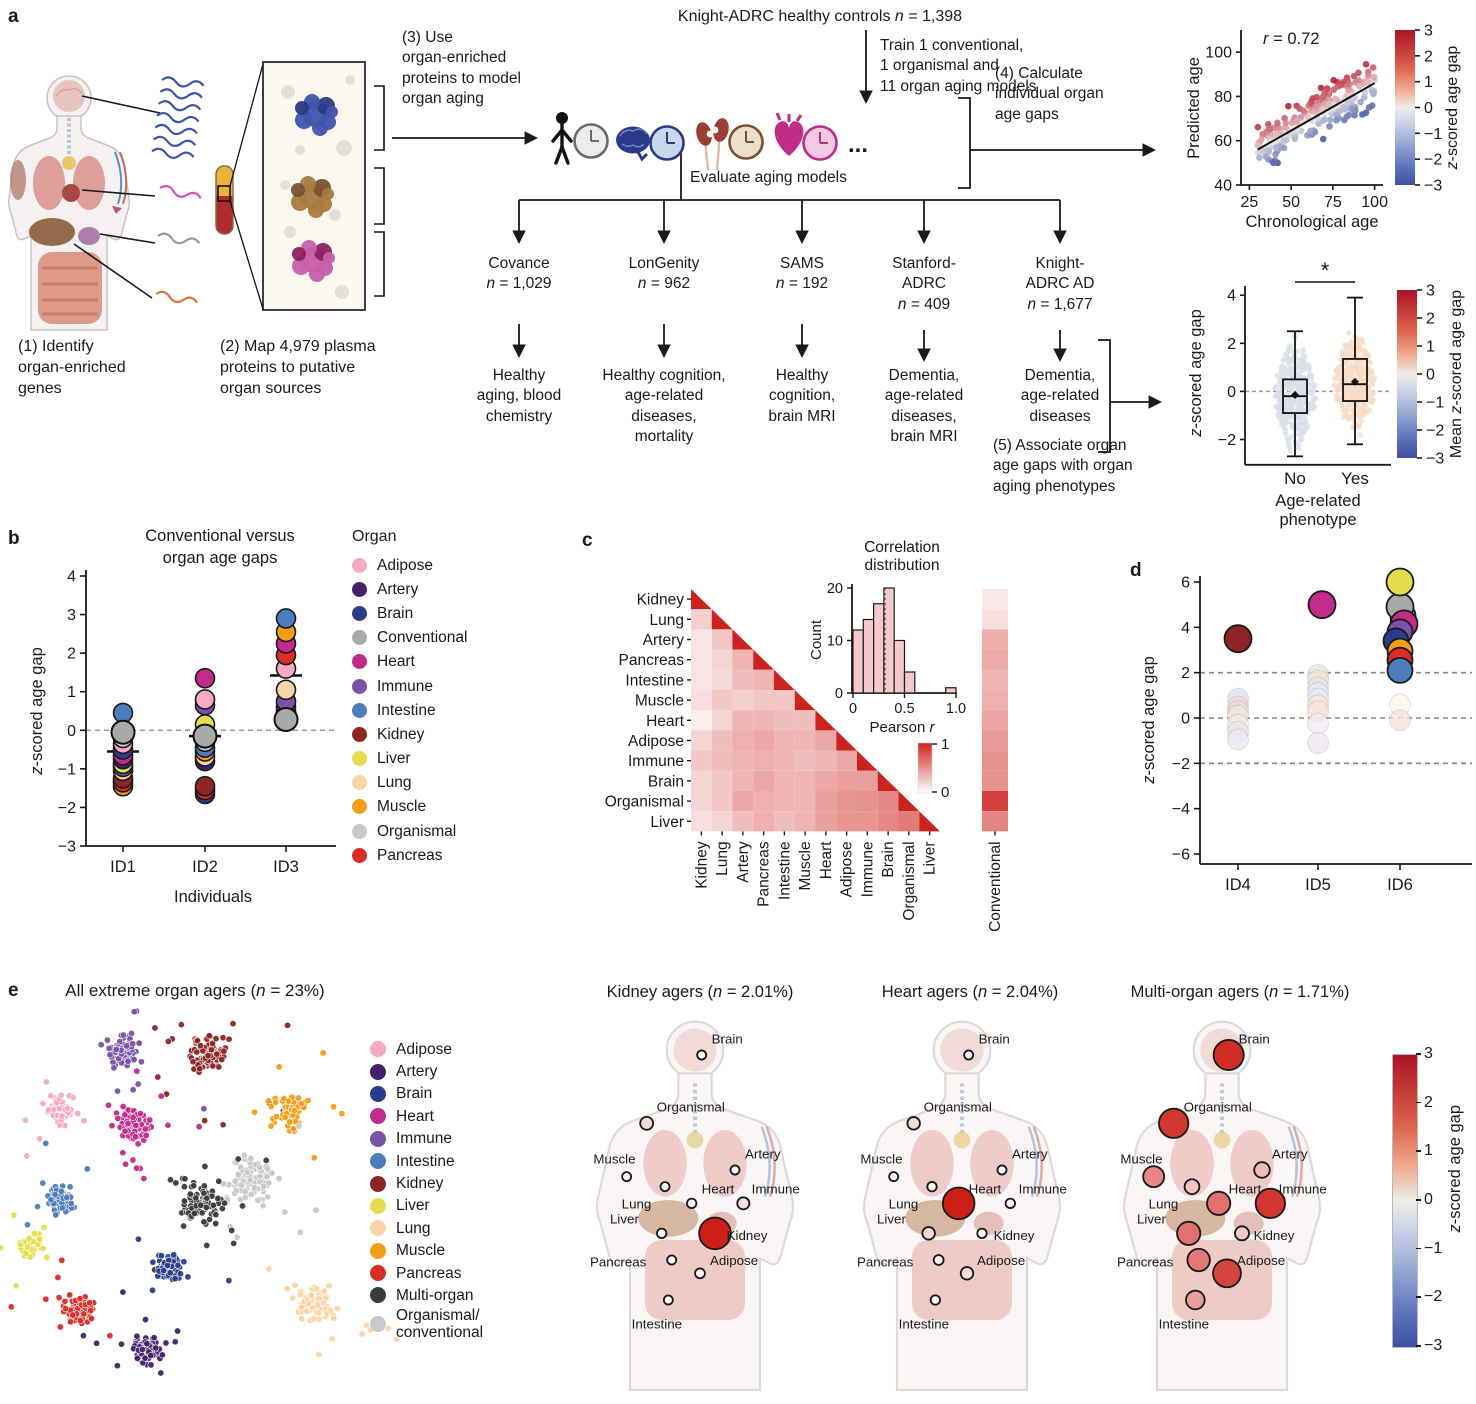  What do you see at coordinates (913, 1123) in the screenshot?
I see `organ-dot-organismal` at bounding box center [913, 1123].